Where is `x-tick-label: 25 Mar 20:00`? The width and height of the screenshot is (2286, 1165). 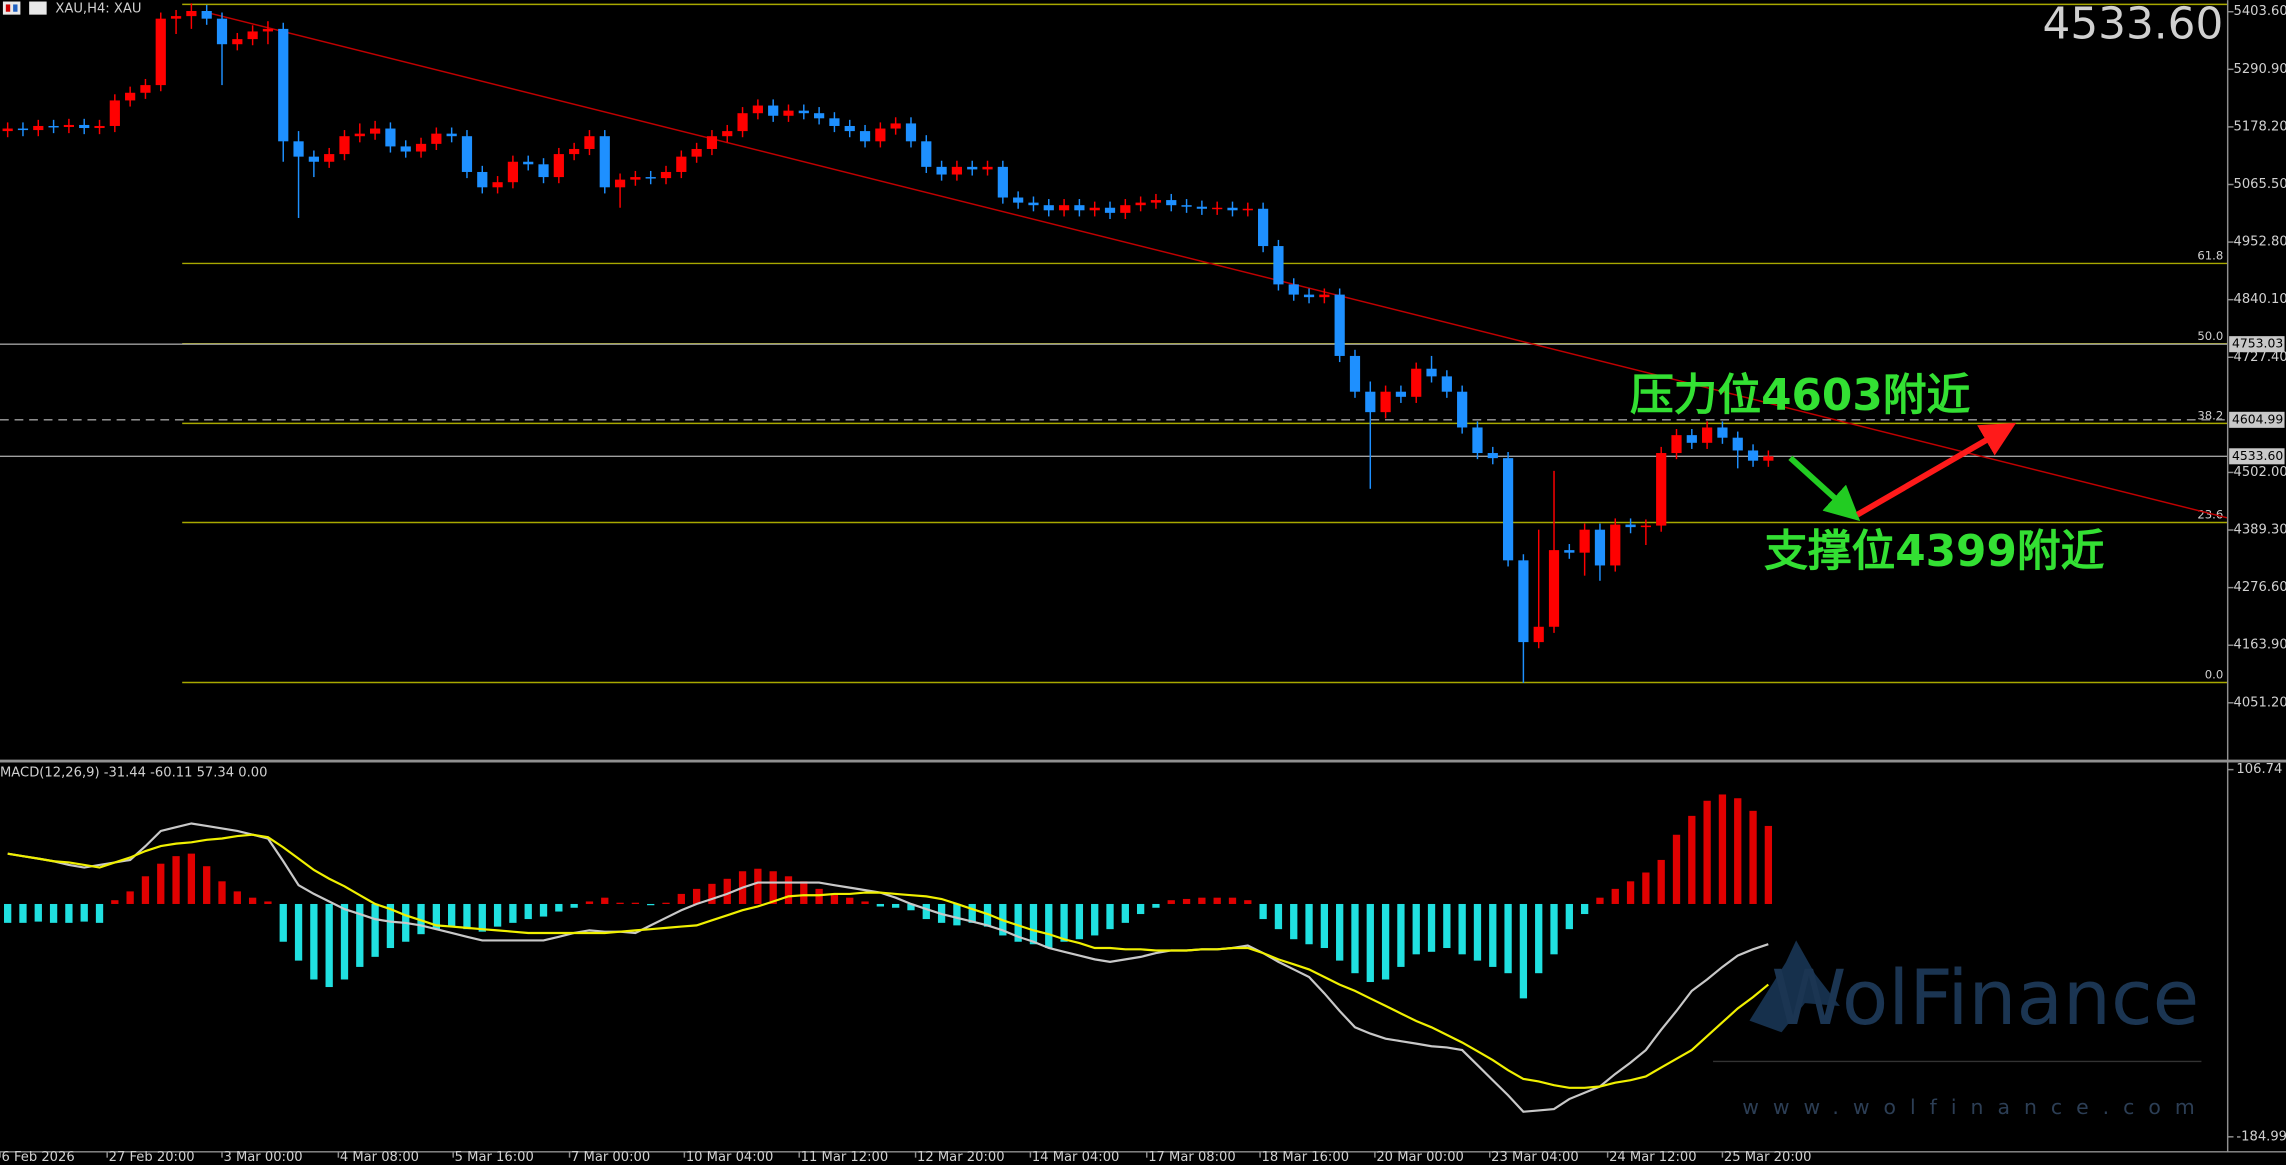 x-tick-label: 25 Mar 20:00 is located at coordinates (1768, 1157).